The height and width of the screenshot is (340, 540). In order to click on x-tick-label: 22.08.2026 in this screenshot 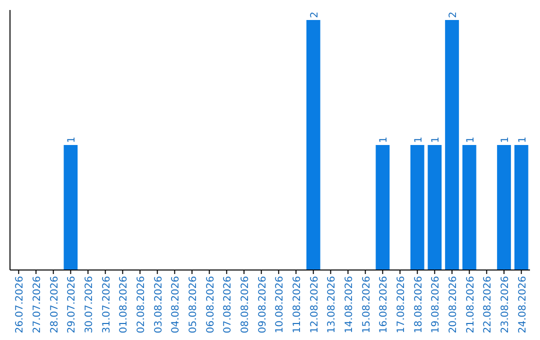, I will do `click(488, 305)`.